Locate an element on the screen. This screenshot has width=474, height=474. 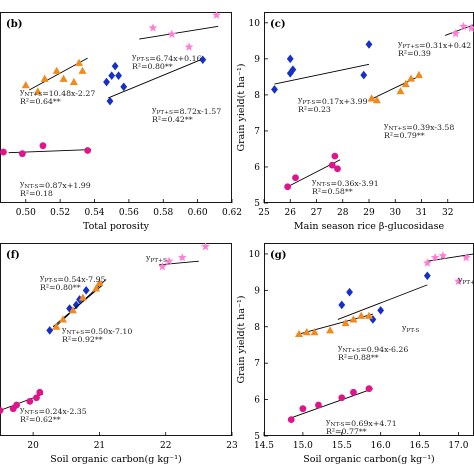
regression-equation: yNT+S=10.48x-2.27 is located at coordinates (57, 92).